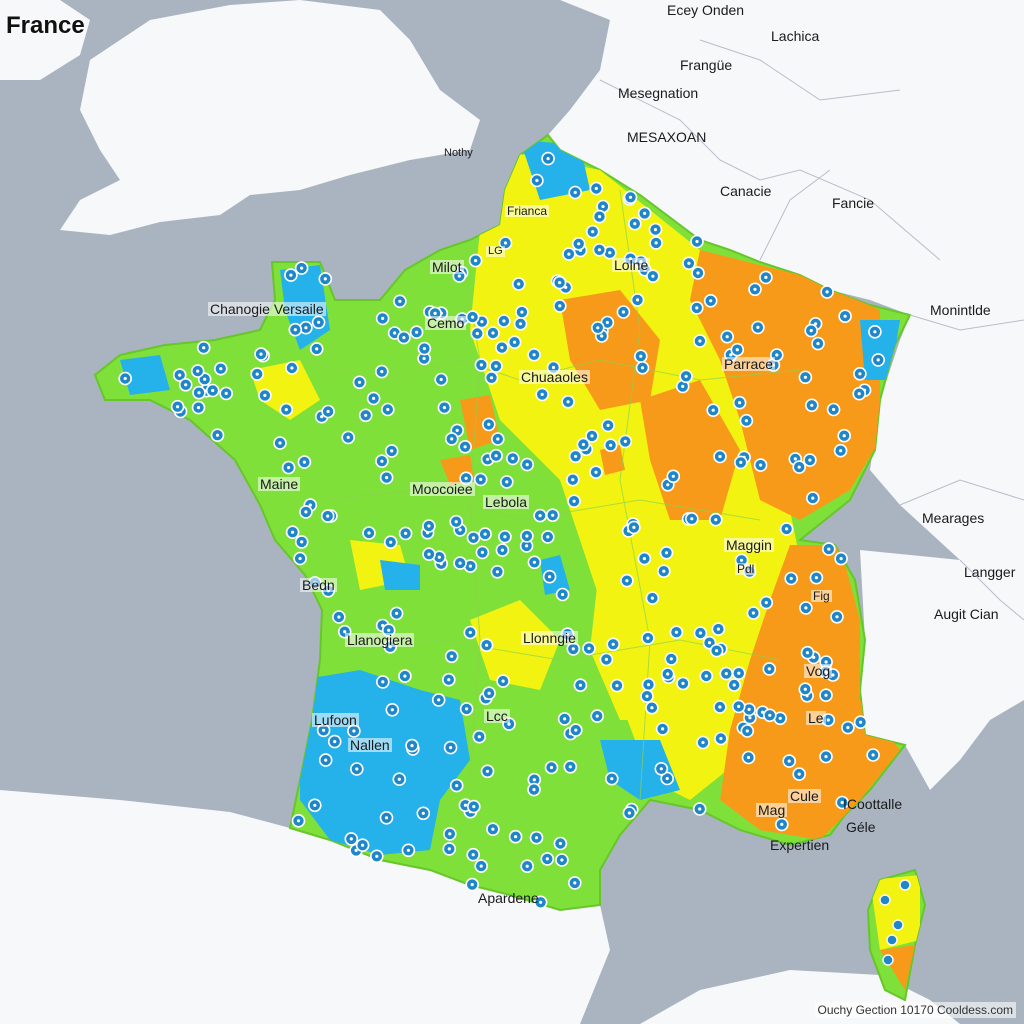  What do you see at coordinates (818, 671) in the screenshot?
I see `label-vog: Vog` at bounding box center [818, 671].